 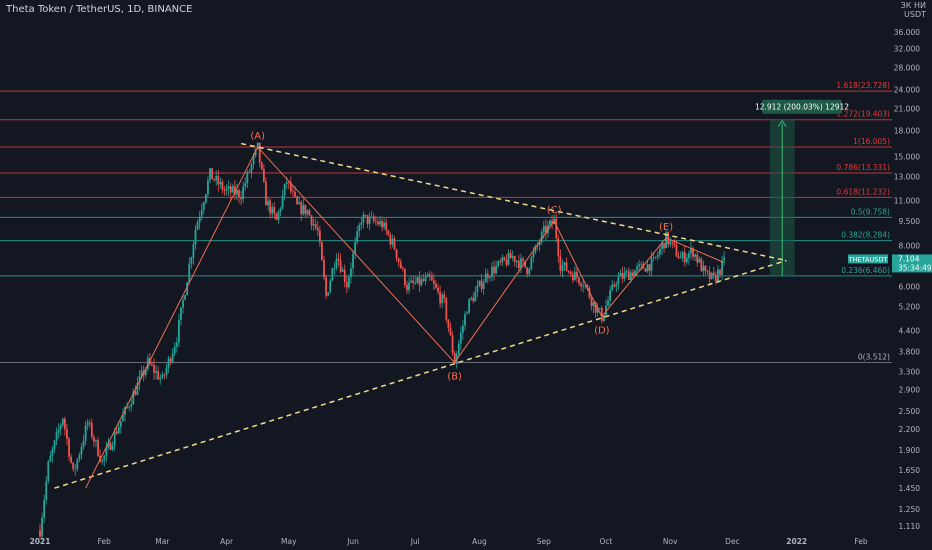 I want to click on y-axis-tick-label: 11.000, so click(x=907, y=200).